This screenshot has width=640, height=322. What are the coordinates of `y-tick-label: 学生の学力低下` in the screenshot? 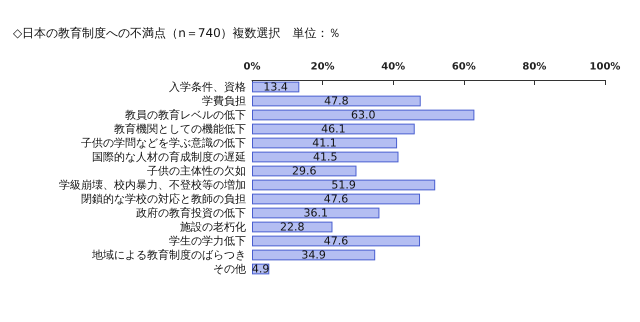 It's located at (207, 241).